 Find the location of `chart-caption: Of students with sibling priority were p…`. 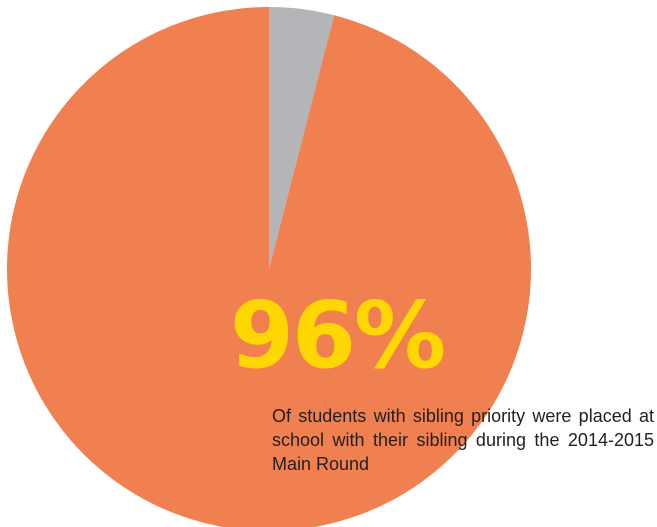

chart-caption: Of students with sibling priority were p… is located at coordinates (463, 440).